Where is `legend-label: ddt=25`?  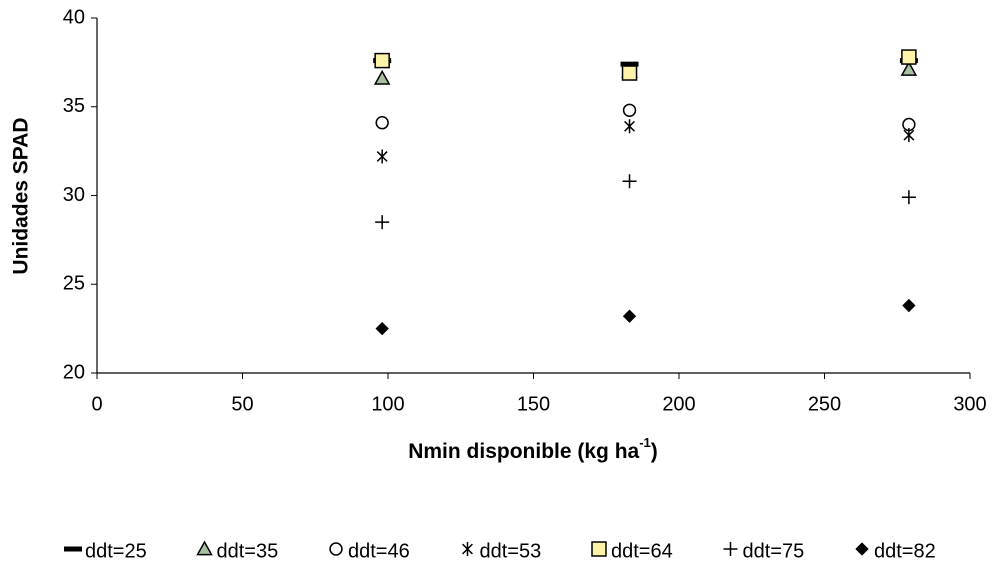
legend-label: ddt=25 is located at coordinates (116, 551).